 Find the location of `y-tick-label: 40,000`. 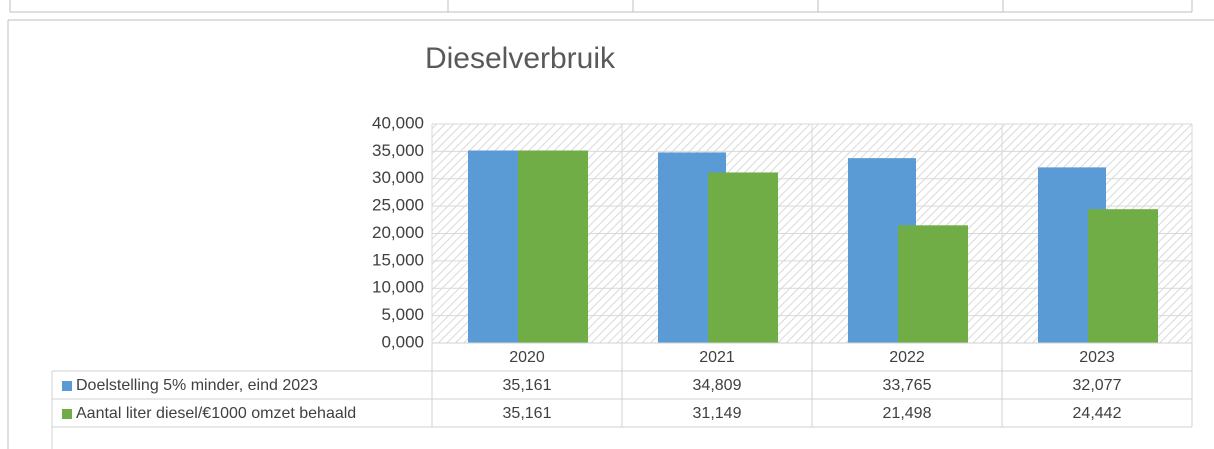

y-tick-label: 40,000 is located at coordinates (398, 122).